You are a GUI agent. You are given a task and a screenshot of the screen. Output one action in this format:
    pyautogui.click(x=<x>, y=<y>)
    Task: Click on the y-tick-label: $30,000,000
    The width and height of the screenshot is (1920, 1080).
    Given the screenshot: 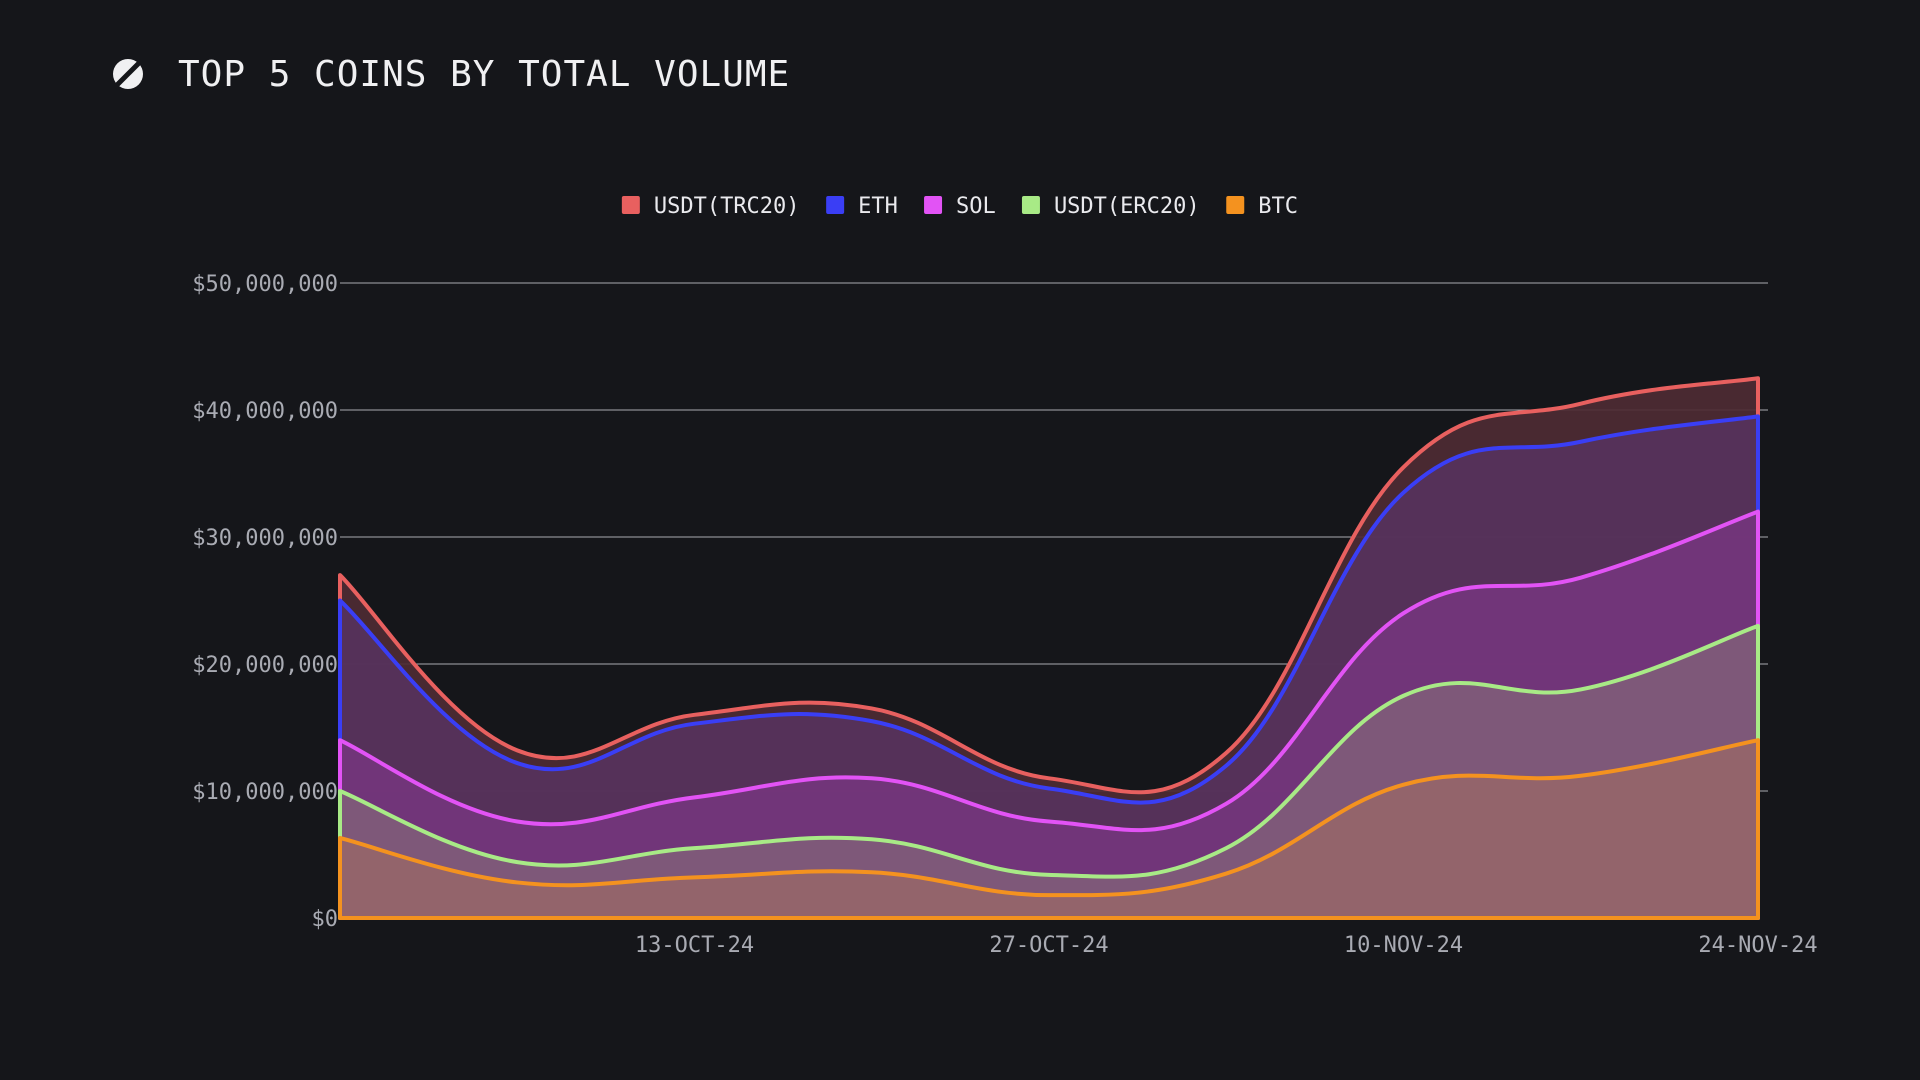 What is the action you would take?
    pyautogui.click(x=265, y=538)
    